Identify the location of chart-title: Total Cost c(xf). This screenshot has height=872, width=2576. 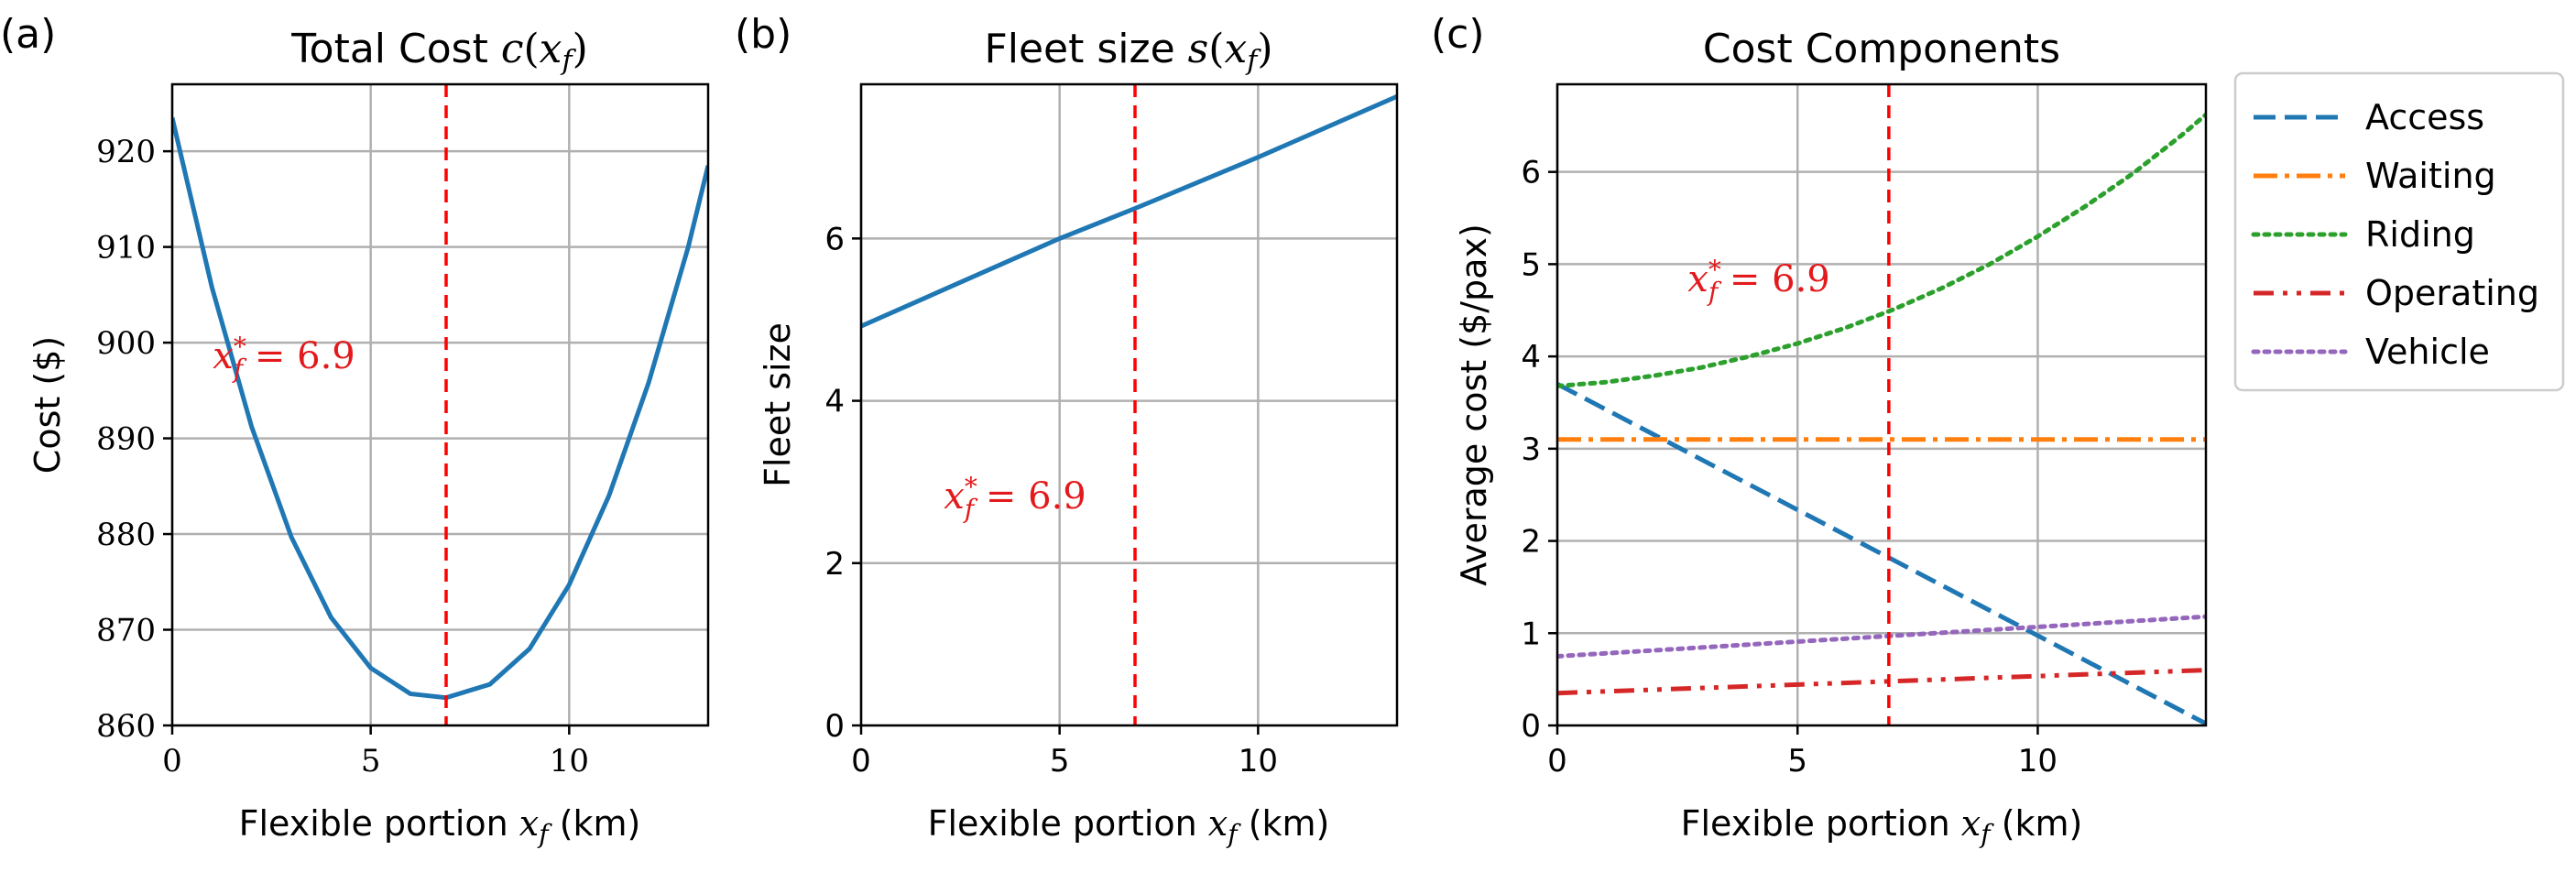
(439, 51).